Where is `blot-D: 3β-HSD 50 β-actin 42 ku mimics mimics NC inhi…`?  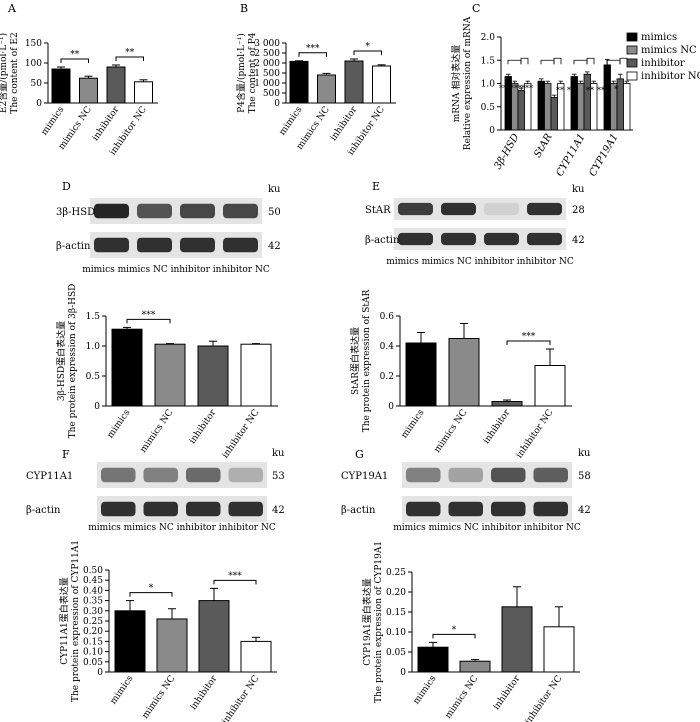
blot-D: 3β-HSD 50 β-actin 42 ku mimics mimics NC inhi… is located at coordinates (168, 229).